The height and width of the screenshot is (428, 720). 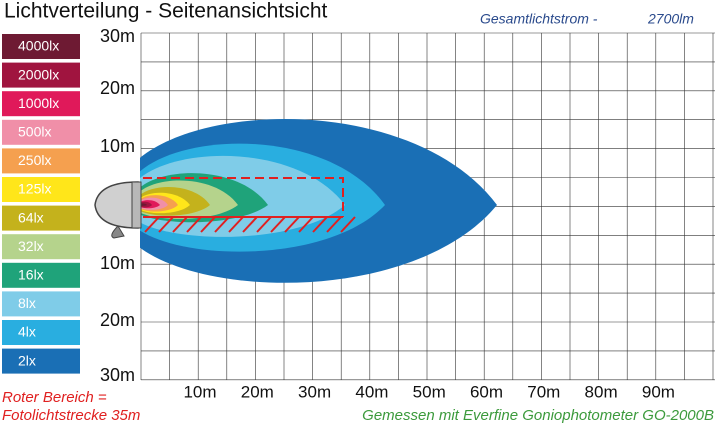 What do you see at coordinates (166, 11) in the screenshot?
I see `title: Lichtverteilung - Seitenansichtsicht` at bounding box center [166, 11].